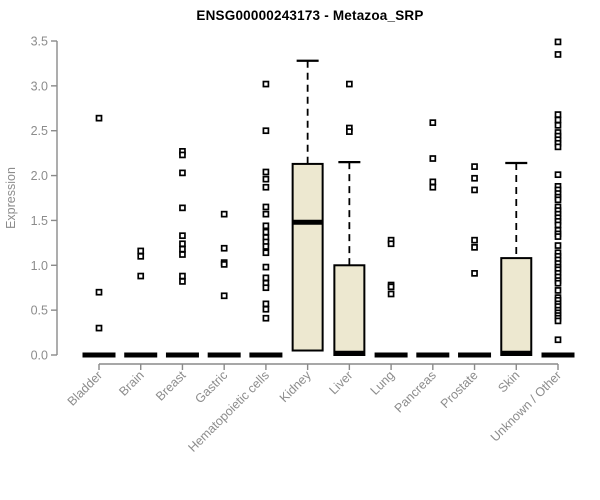 The height and width of the screenshot is (500, 600). What do you see at coordinates (310, 15) in the screenshot?
I see `chart-title: ENSG00000243173 - Metazoa_SRP` at bounding box center [310, 15].